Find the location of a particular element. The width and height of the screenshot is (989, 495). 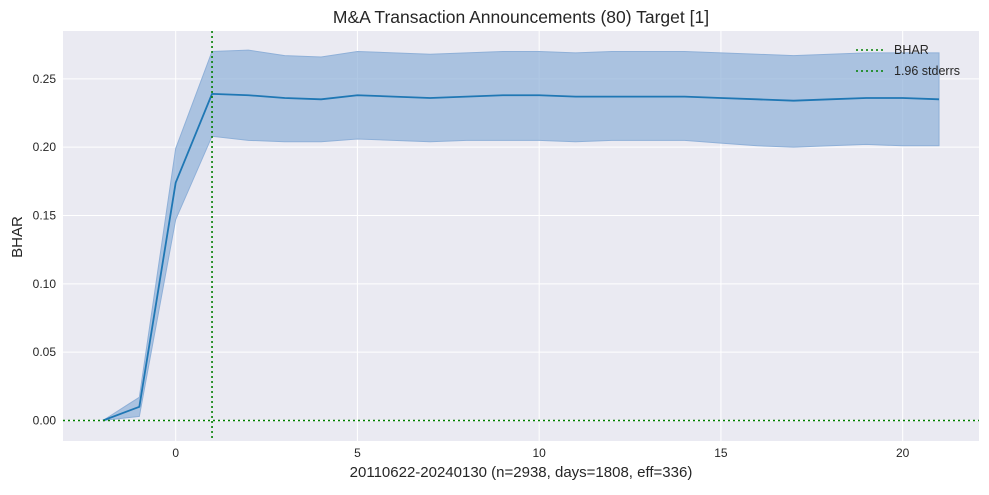

x-tick-label: 10 is located at coordinates (539, 453).